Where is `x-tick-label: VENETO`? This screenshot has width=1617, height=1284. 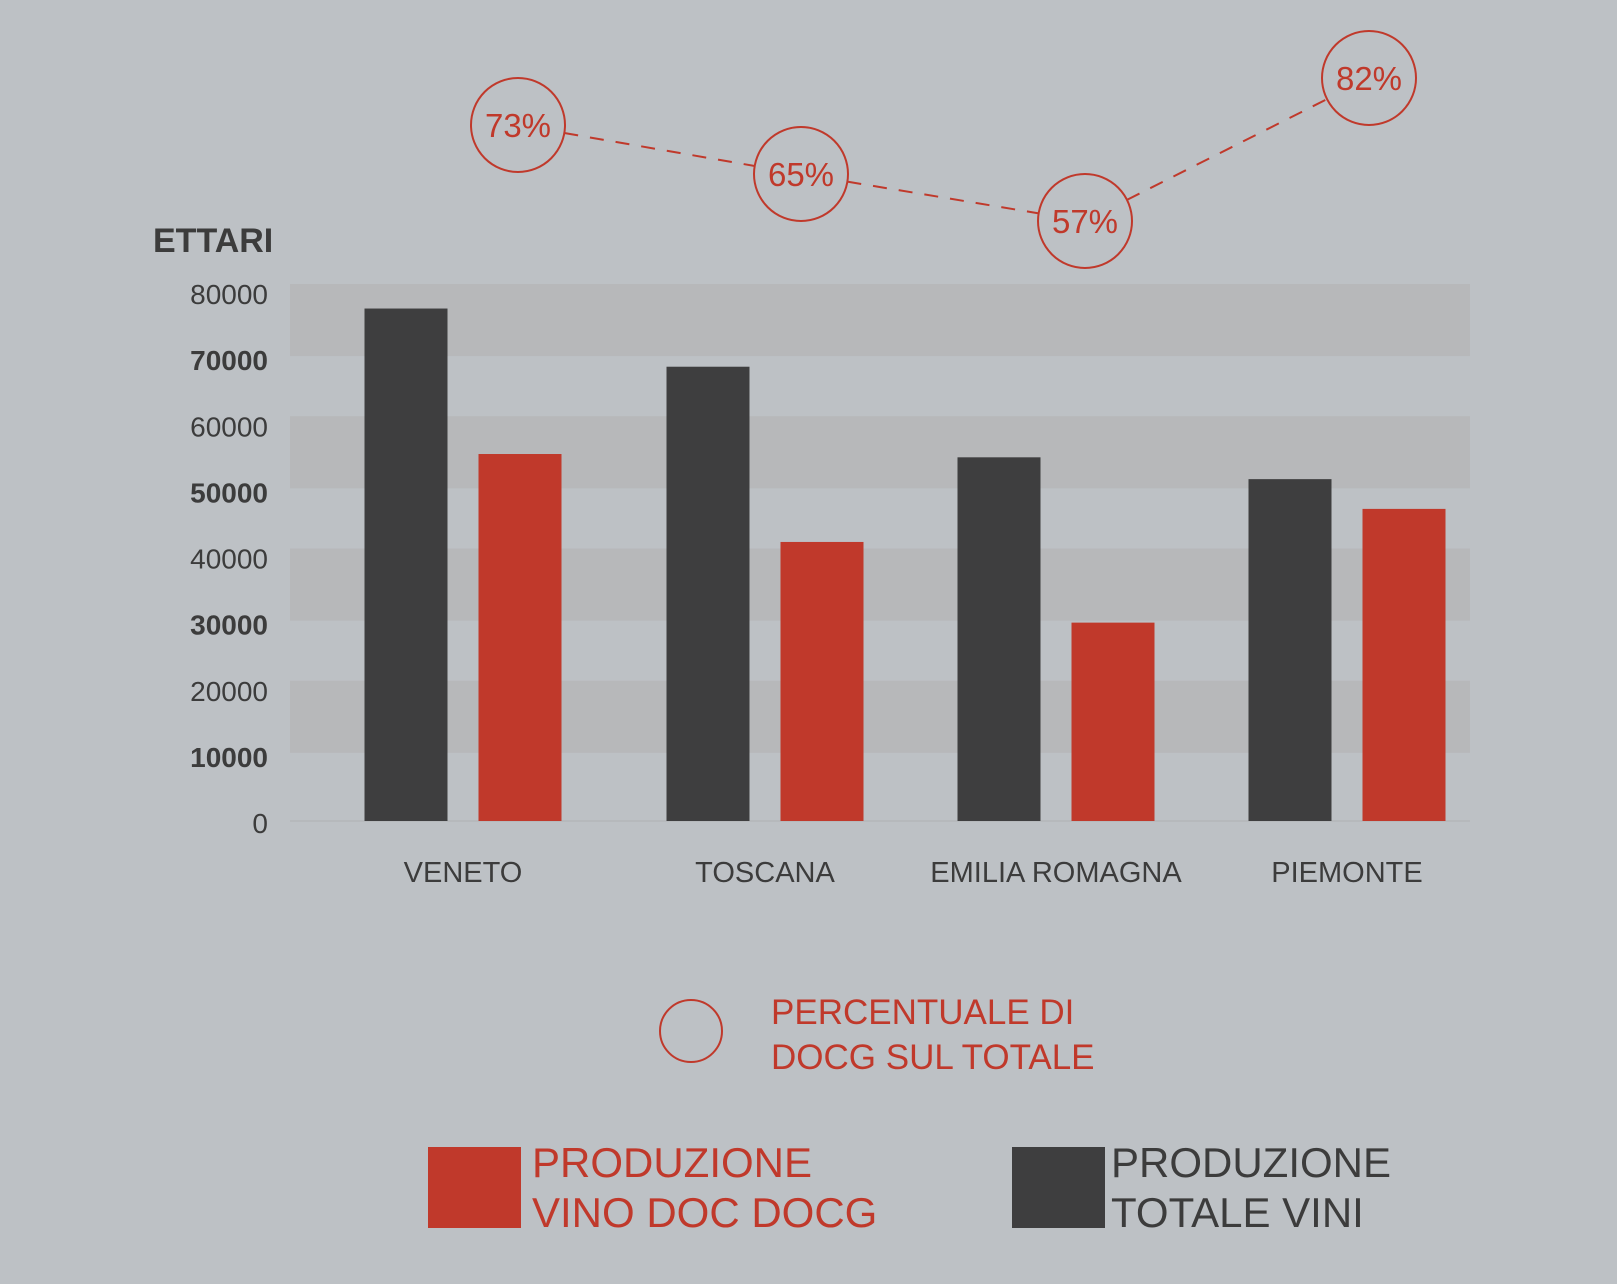 x-tick-label: VENETO is located at coordinates (463, 873).